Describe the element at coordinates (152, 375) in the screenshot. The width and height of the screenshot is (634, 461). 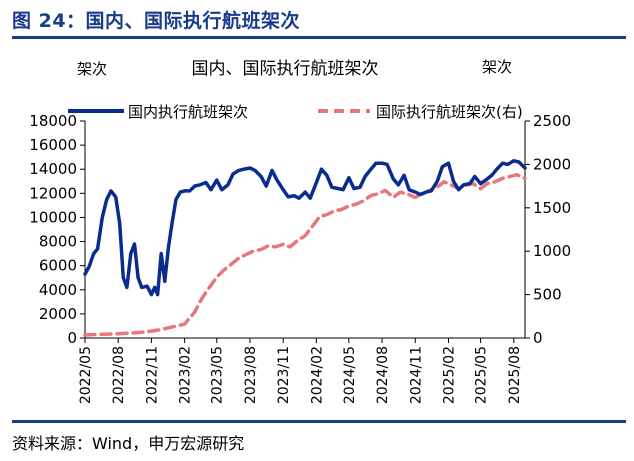
I see `x-tick-label: 2022/11` at that location.